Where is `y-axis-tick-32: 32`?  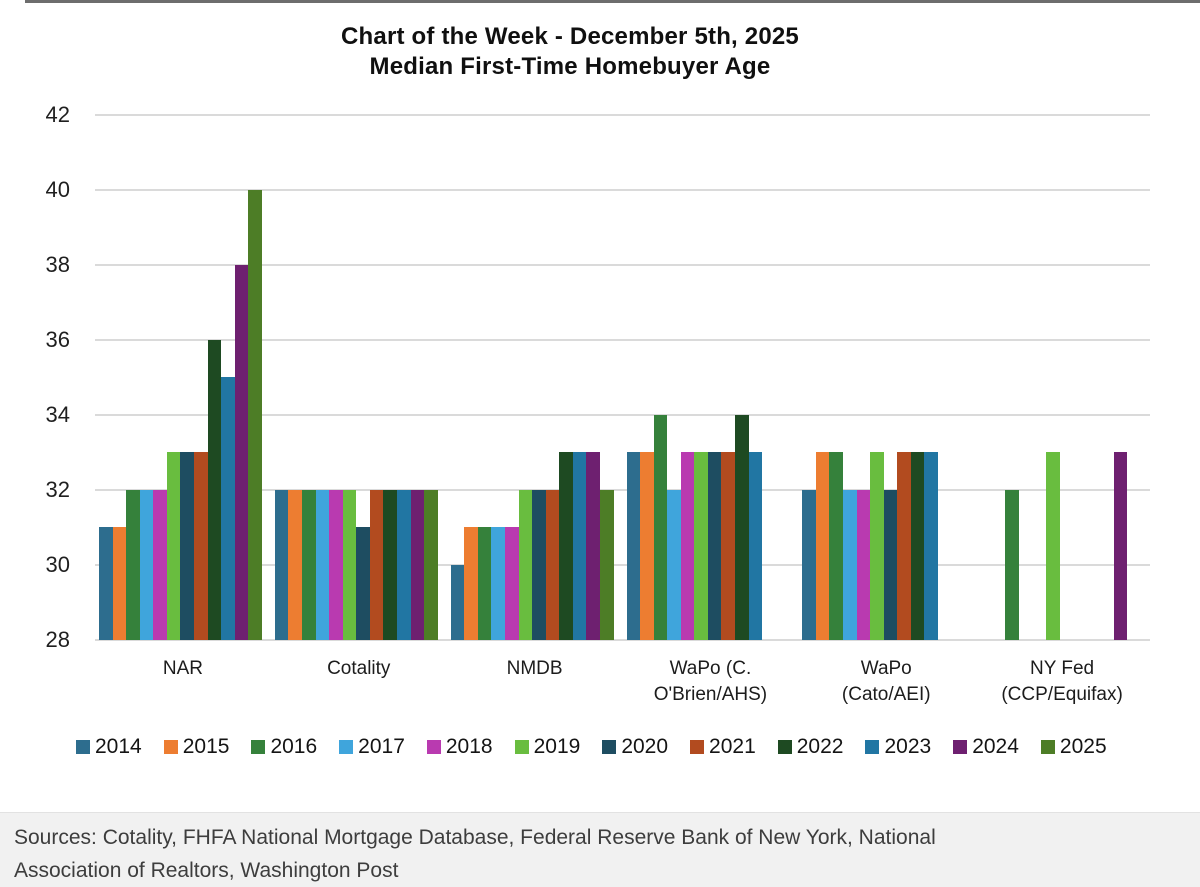
y-axis-tick-32: 32 is located at coordinates (57, 489).